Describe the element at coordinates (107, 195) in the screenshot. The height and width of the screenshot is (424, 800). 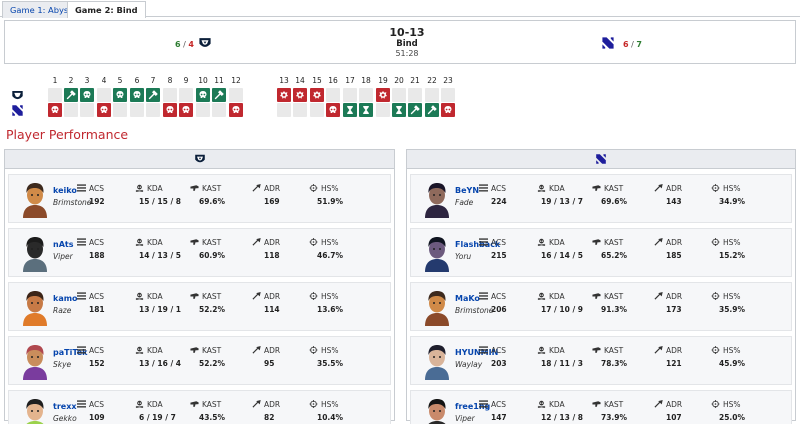
I see `stat-acs: ACS 192` at that location.